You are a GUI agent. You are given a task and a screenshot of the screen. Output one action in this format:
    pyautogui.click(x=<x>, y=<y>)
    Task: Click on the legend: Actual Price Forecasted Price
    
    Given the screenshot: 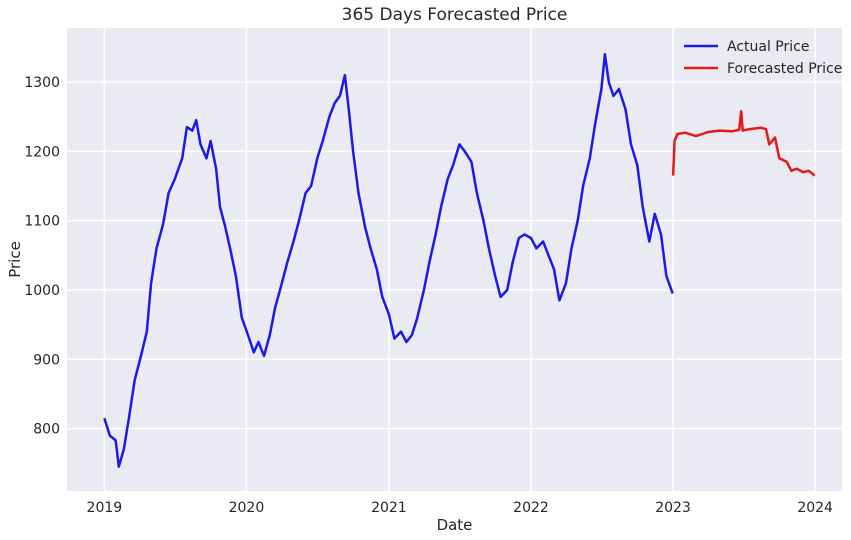 What is the action you would take?
    pyautogui.click(x=763, y=58)
    